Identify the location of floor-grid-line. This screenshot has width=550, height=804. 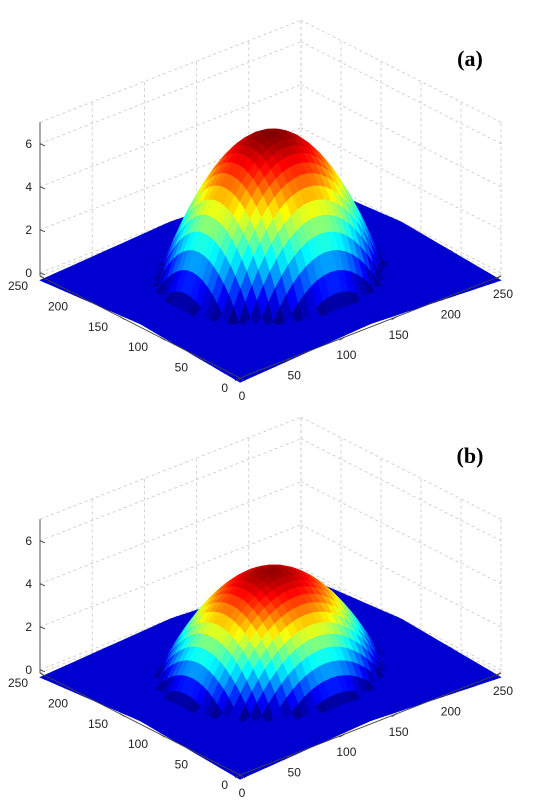
(401, 622).